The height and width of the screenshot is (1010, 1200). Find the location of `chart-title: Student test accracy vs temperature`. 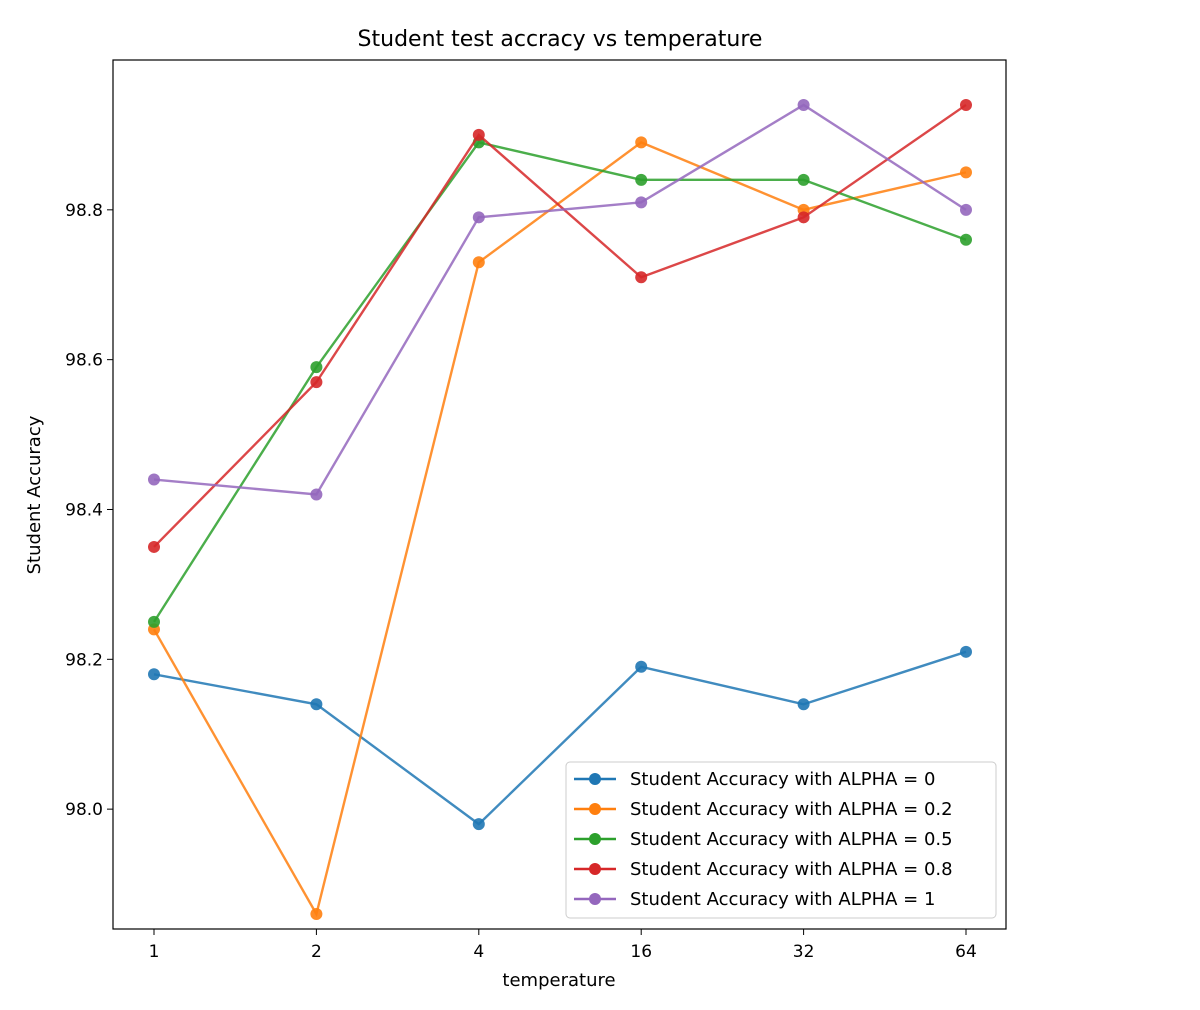

chart-title: Student test accracy vs temperature is located at coordinates (560, 39).